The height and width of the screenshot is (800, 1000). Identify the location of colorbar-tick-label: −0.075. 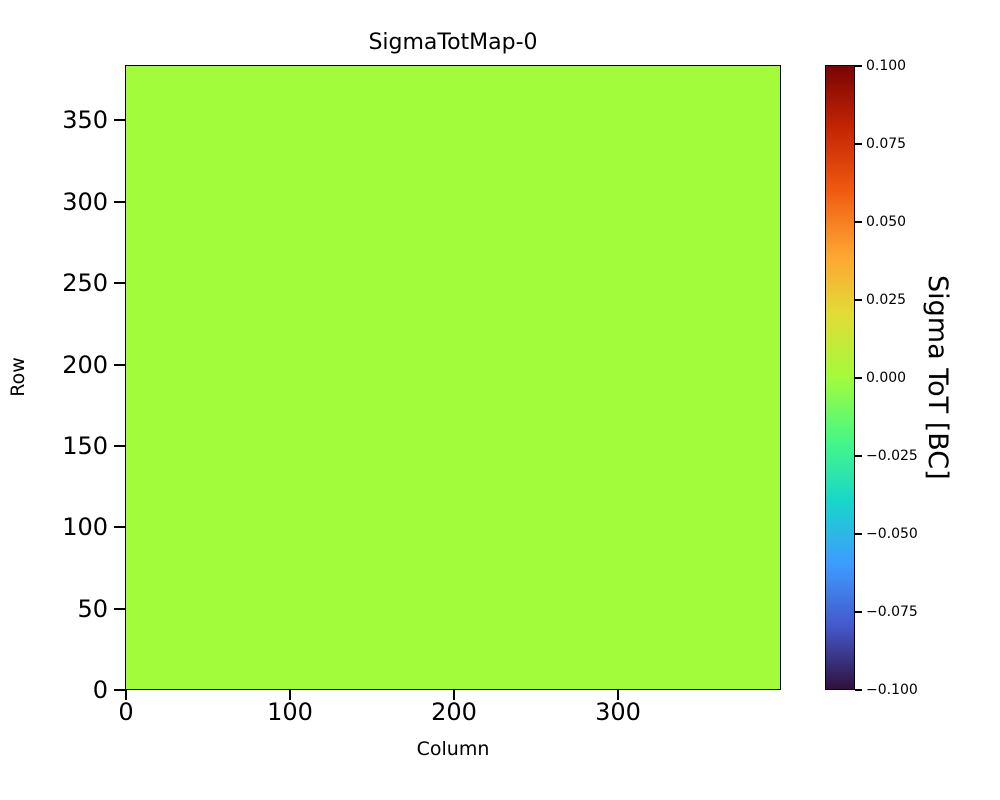
(892, 612).